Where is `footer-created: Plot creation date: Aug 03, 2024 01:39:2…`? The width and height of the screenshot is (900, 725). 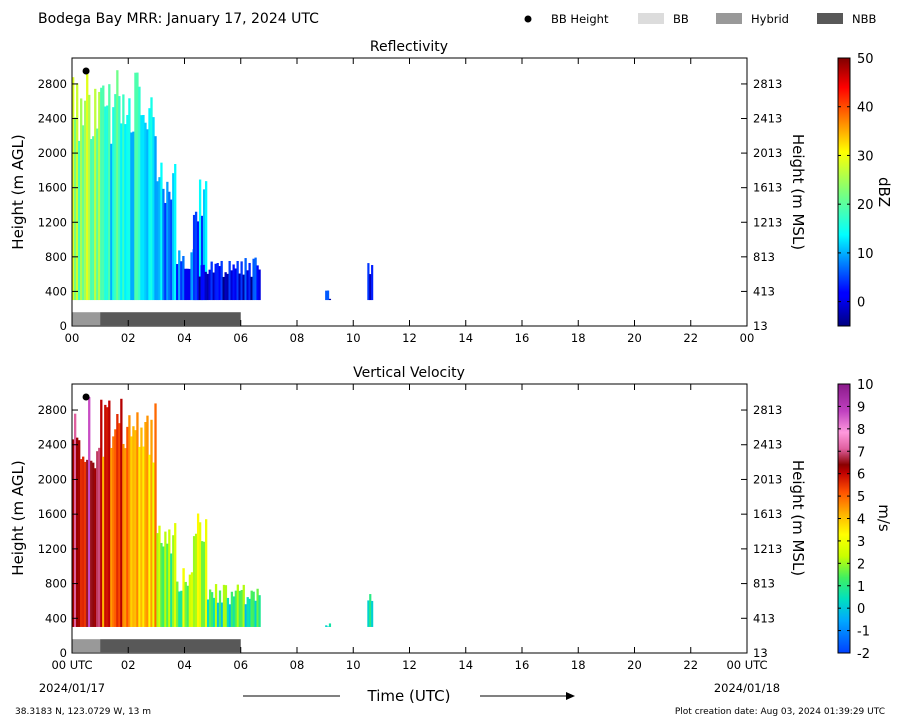
footer-created: Plot creation date: Aug 03, 2024 01:39:2… is located at coordinates (780, 712).